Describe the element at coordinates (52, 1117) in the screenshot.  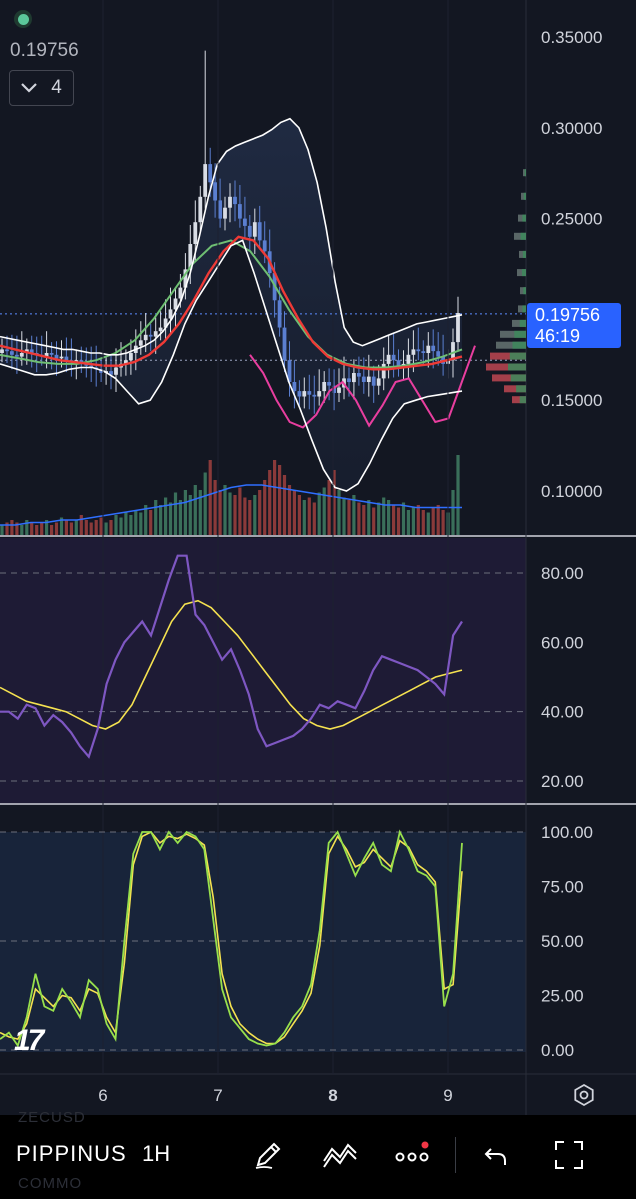
I see `ghost-symbol-top: ZECUSD` at that location.